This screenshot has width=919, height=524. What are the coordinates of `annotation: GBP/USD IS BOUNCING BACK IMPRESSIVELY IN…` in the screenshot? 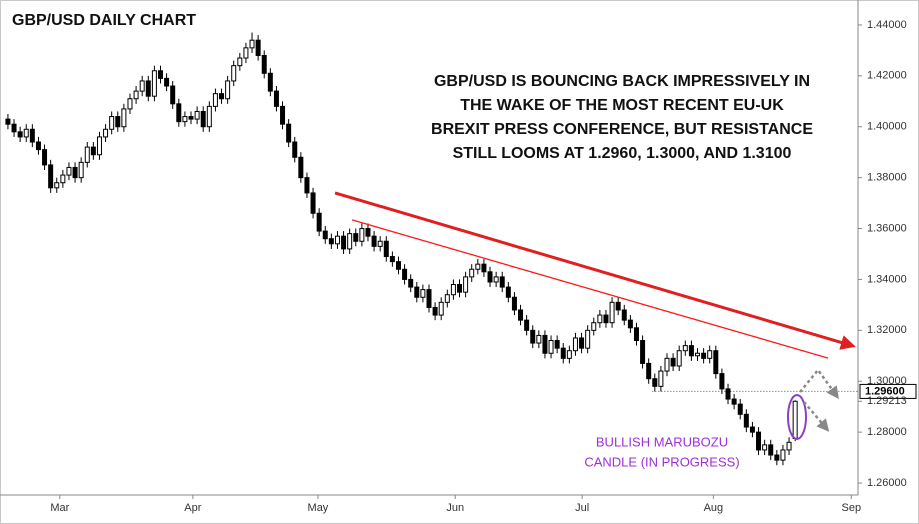 It's located at (622, 117).